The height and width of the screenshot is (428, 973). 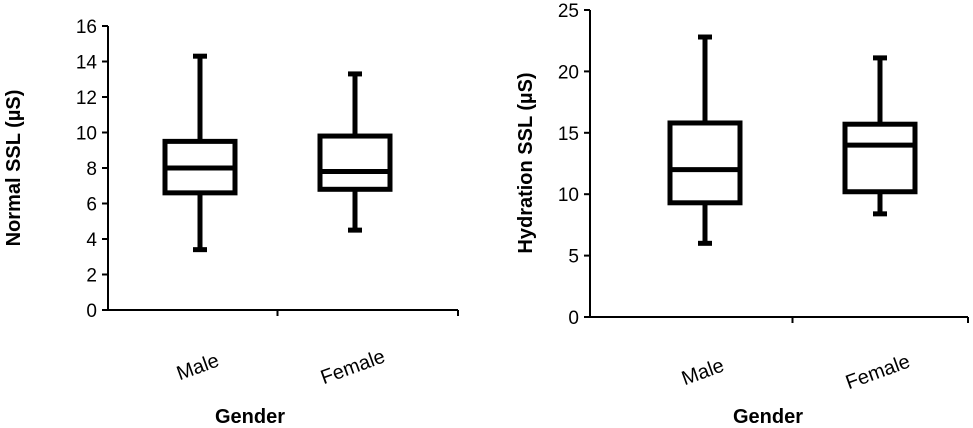 What do you see at coordinates (91, 169) in the screenshot?
I see `y-tick-label: 8` at bounding box center [91, 169].